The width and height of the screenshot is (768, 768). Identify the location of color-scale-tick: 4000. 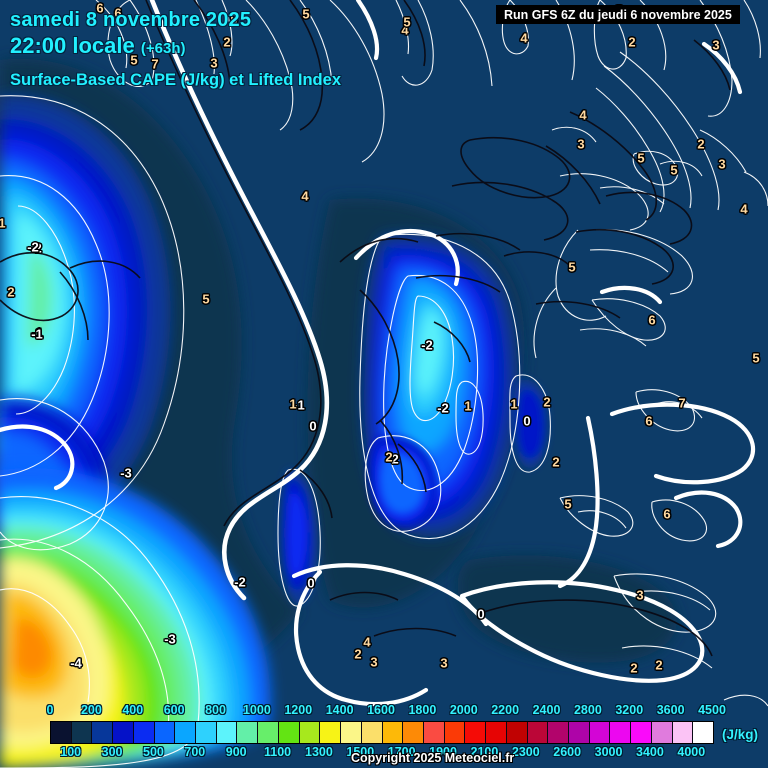
(691, 752).